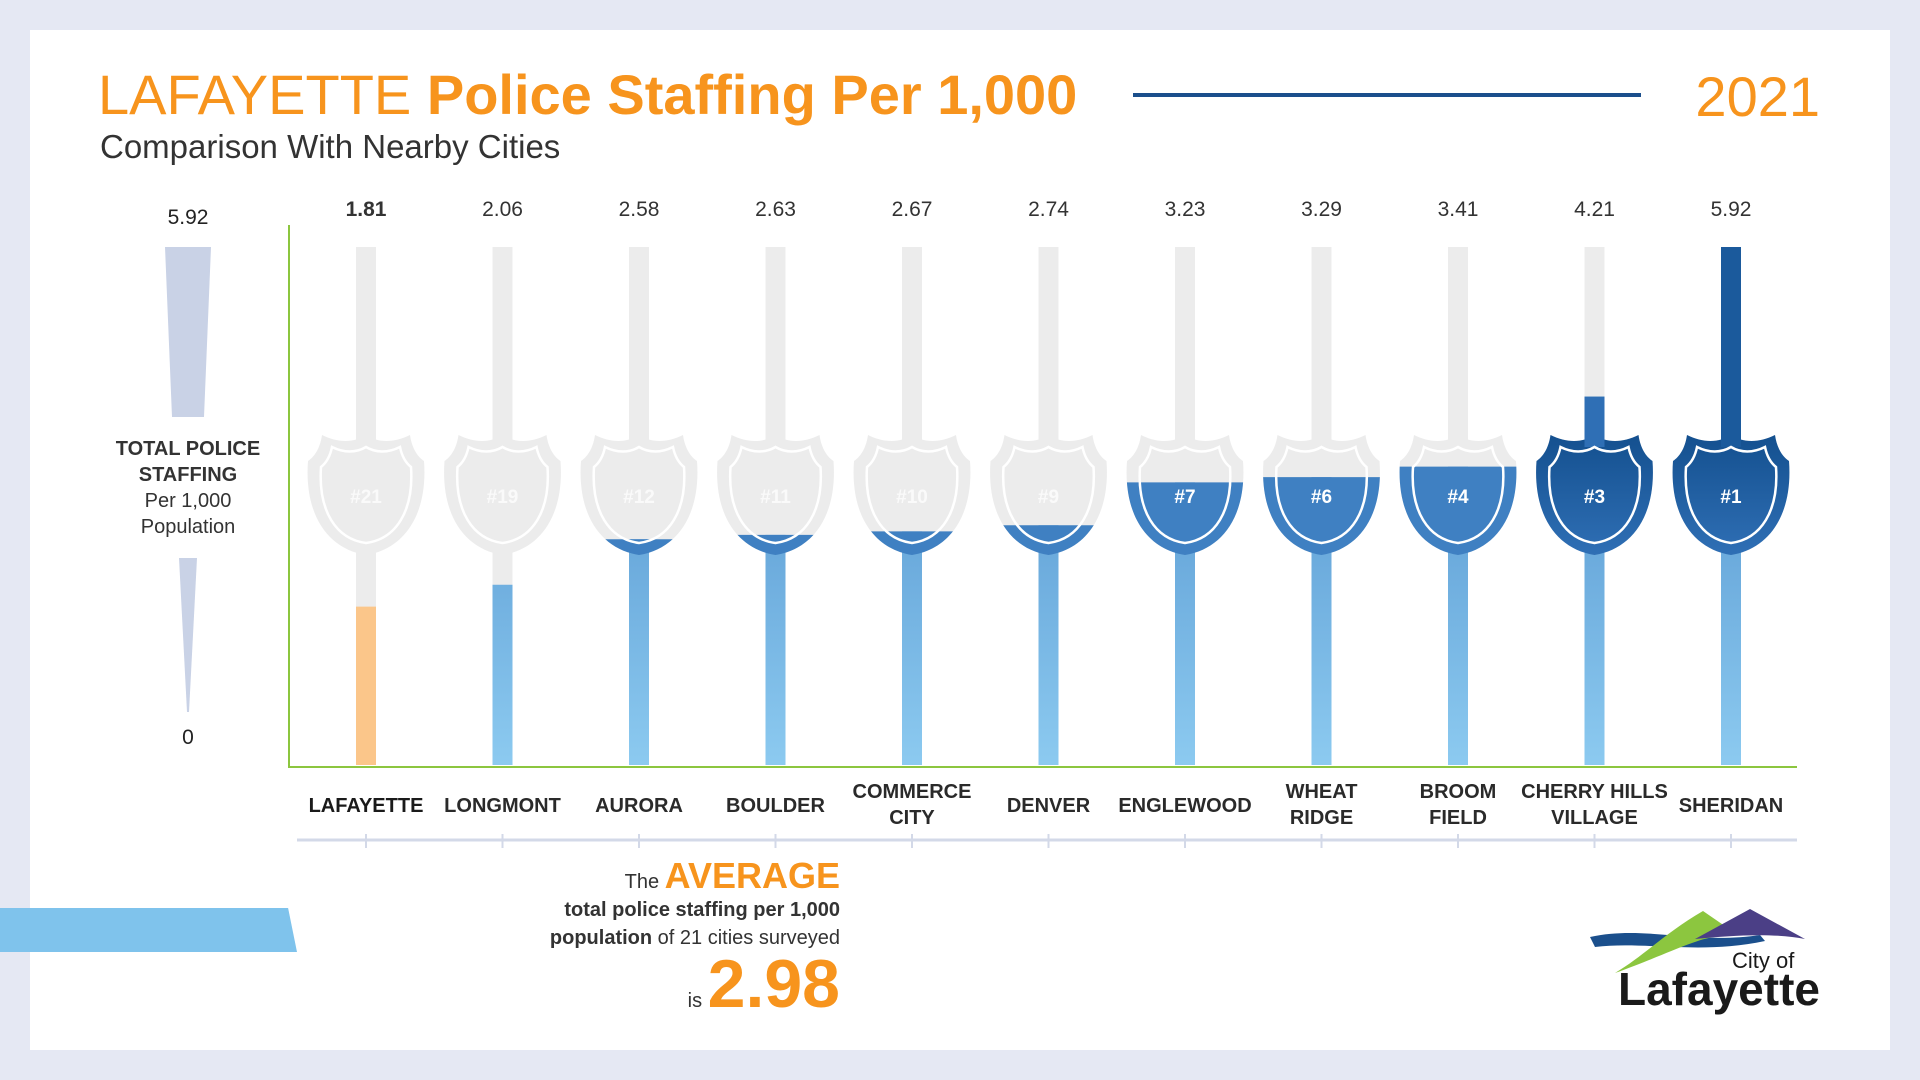  Describe the element at coordinates (1184, 497) in the screenshot. I see `rank-label: #7` at that location.